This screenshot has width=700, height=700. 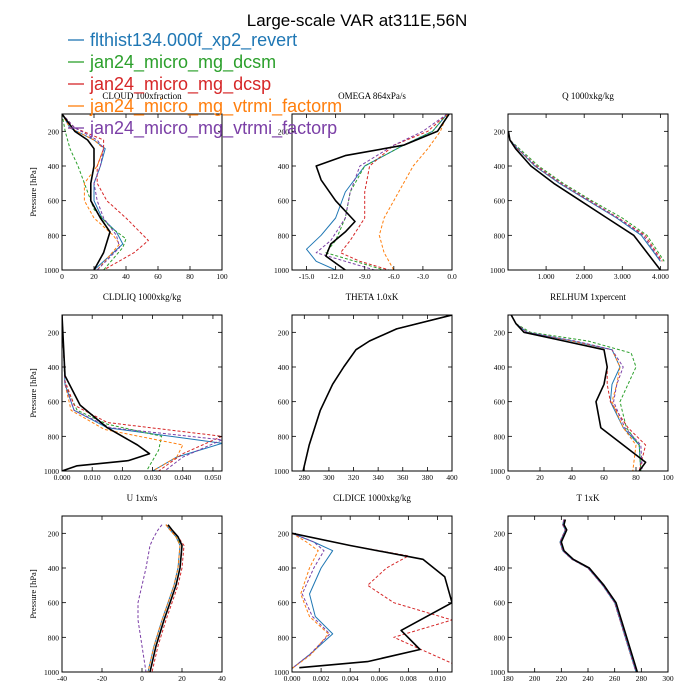 I want to click on panel-title: T 1xK, so click(x=588, y=498).